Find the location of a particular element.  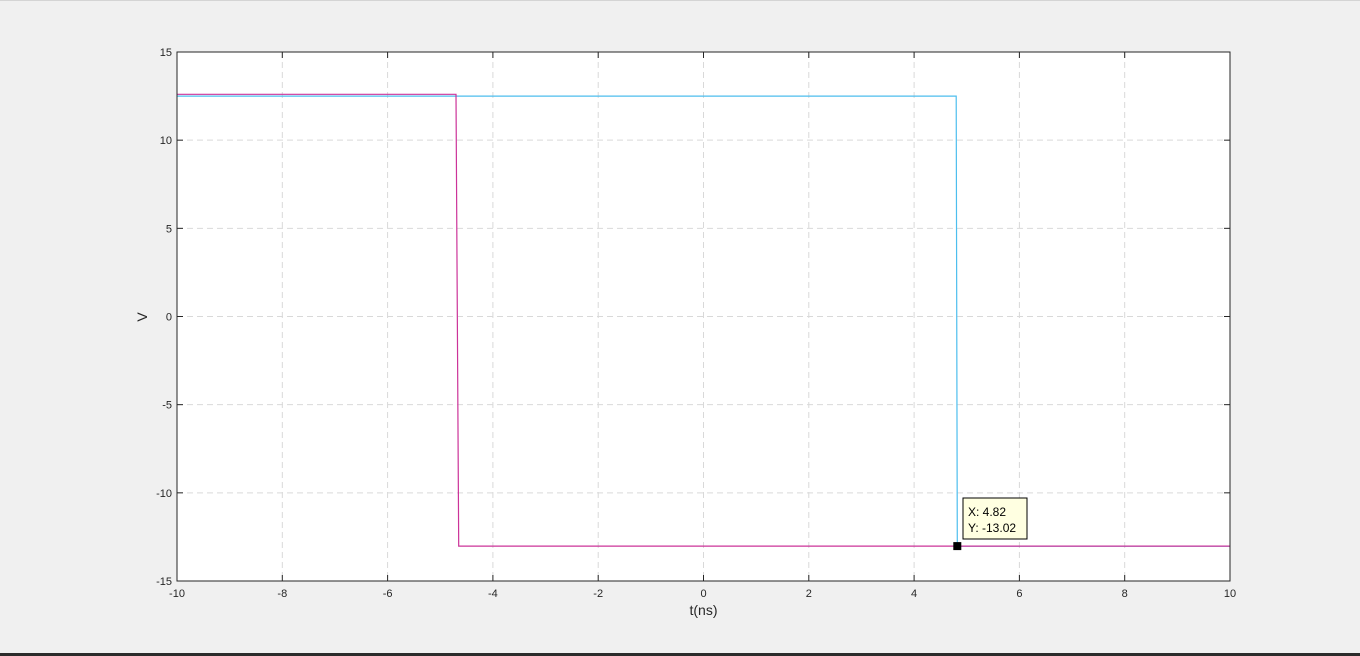

y-tick-label: -5 is located at coordinates (167, 406).